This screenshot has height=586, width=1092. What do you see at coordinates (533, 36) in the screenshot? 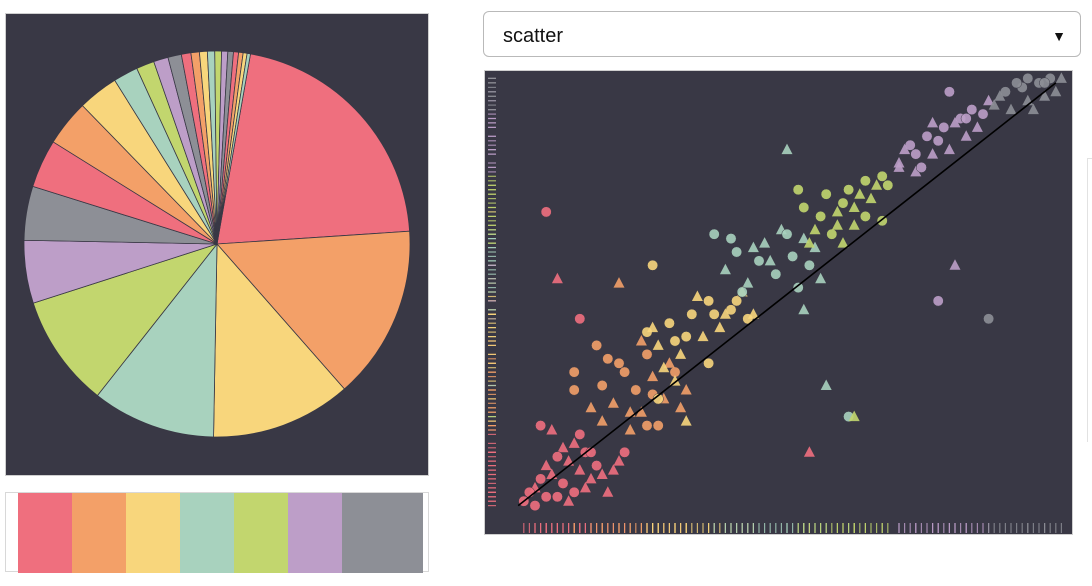
I see `chart-type-select-value: scatter` at bounding box center [533, 36].